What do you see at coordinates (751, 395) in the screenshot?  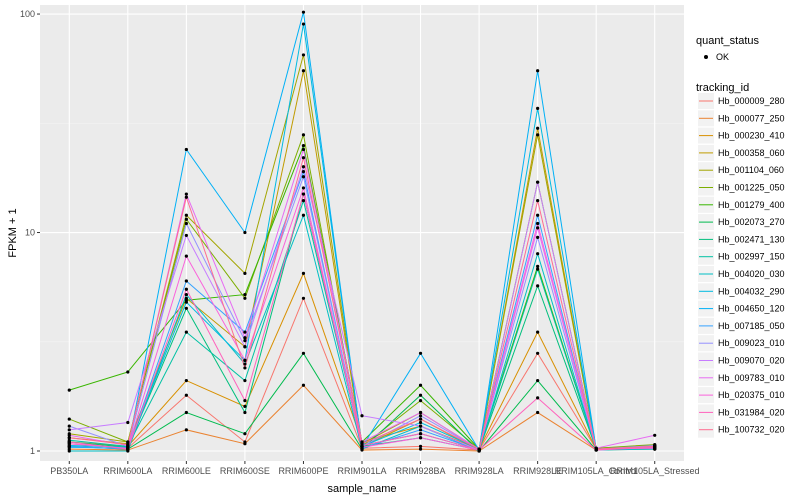 I see `legend-item-label: Hb_020375_010` at bounding box center [751, 395].